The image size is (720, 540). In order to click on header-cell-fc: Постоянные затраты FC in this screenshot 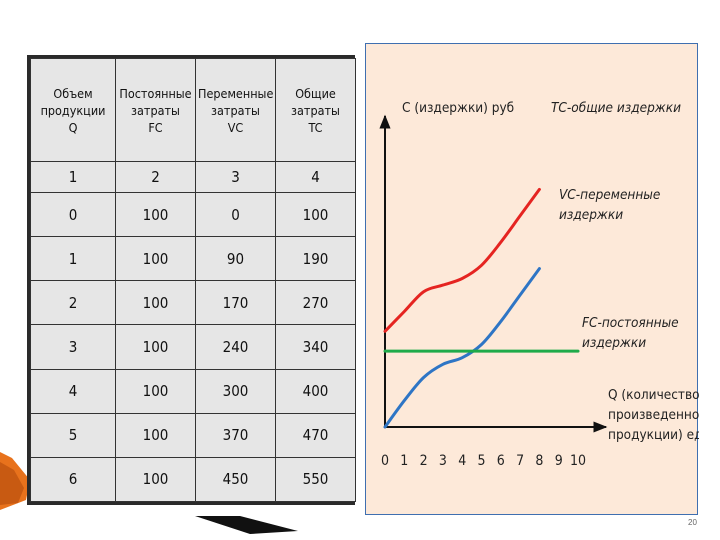, I will do `click(155, 110)`.